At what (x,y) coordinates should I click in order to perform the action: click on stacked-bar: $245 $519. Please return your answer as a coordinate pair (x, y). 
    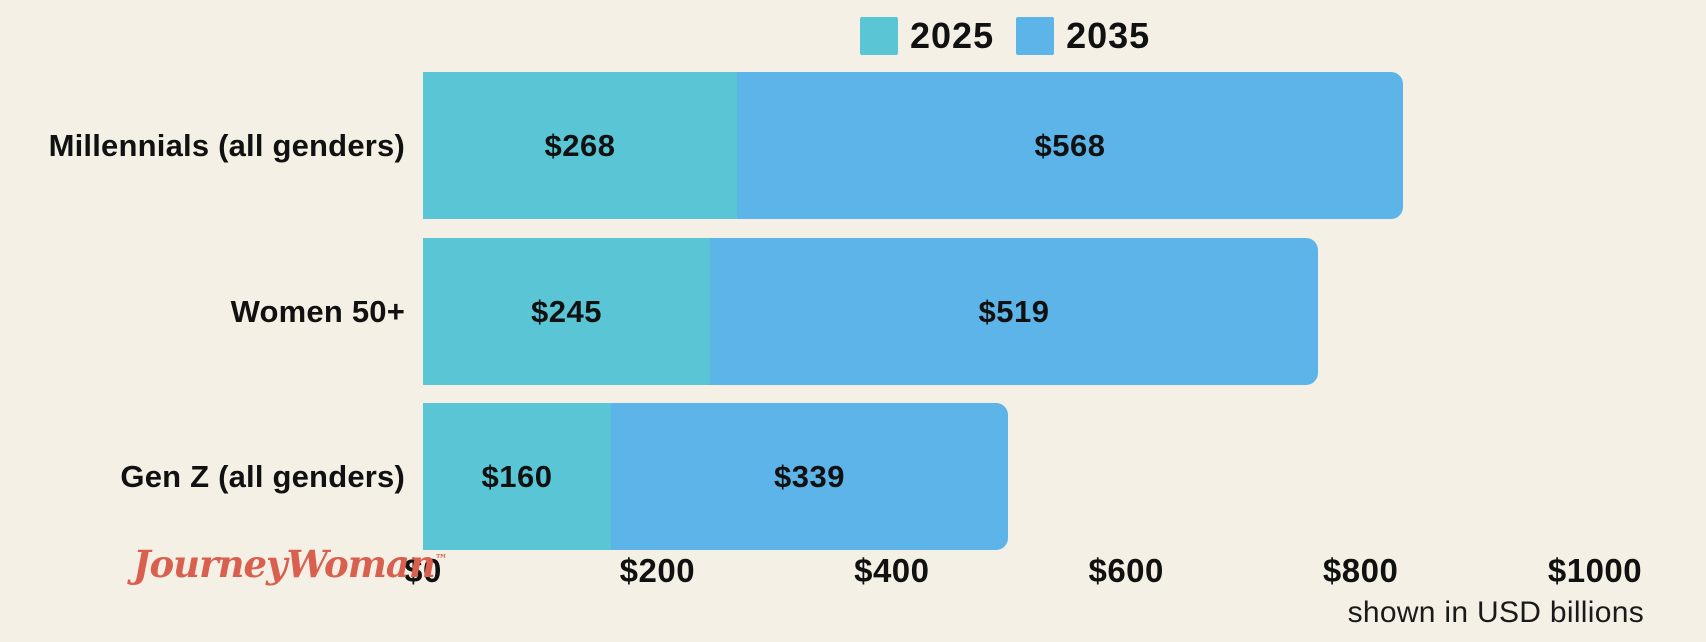
    Looking at the image, I should click on (870, 311).